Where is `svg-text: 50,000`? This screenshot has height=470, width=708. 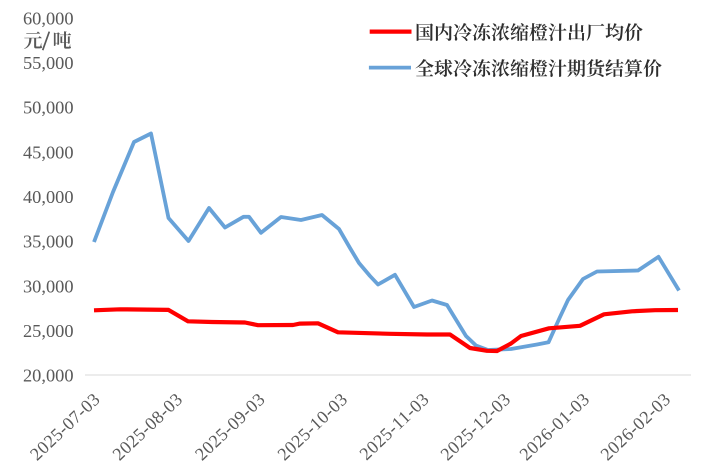 svg-text: 50,000 is located at coordinates (48, 108).